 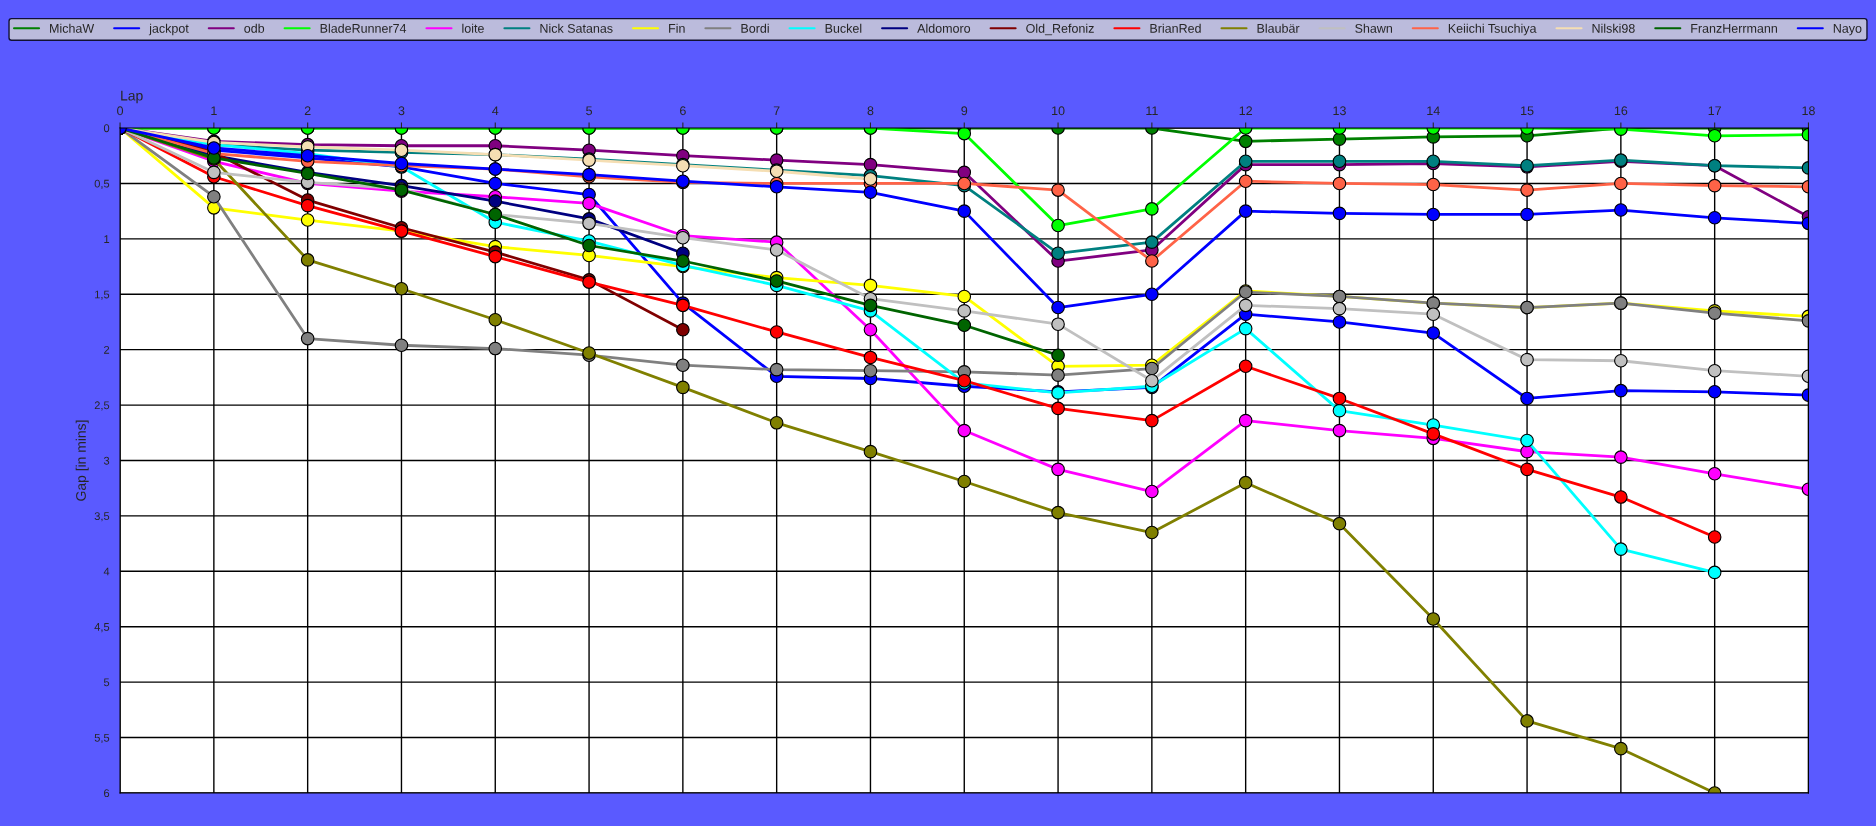 I want to click on x-tick-label: 2, so click(x=307, y=111).